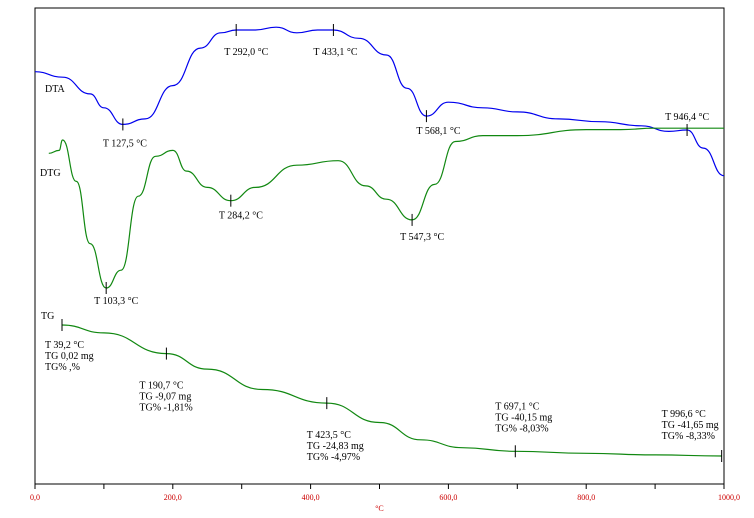 Image resolution: width=754 pixels, height=518 pixels. I want to click on annotation-label: TG% ,%, so click(62, 367).